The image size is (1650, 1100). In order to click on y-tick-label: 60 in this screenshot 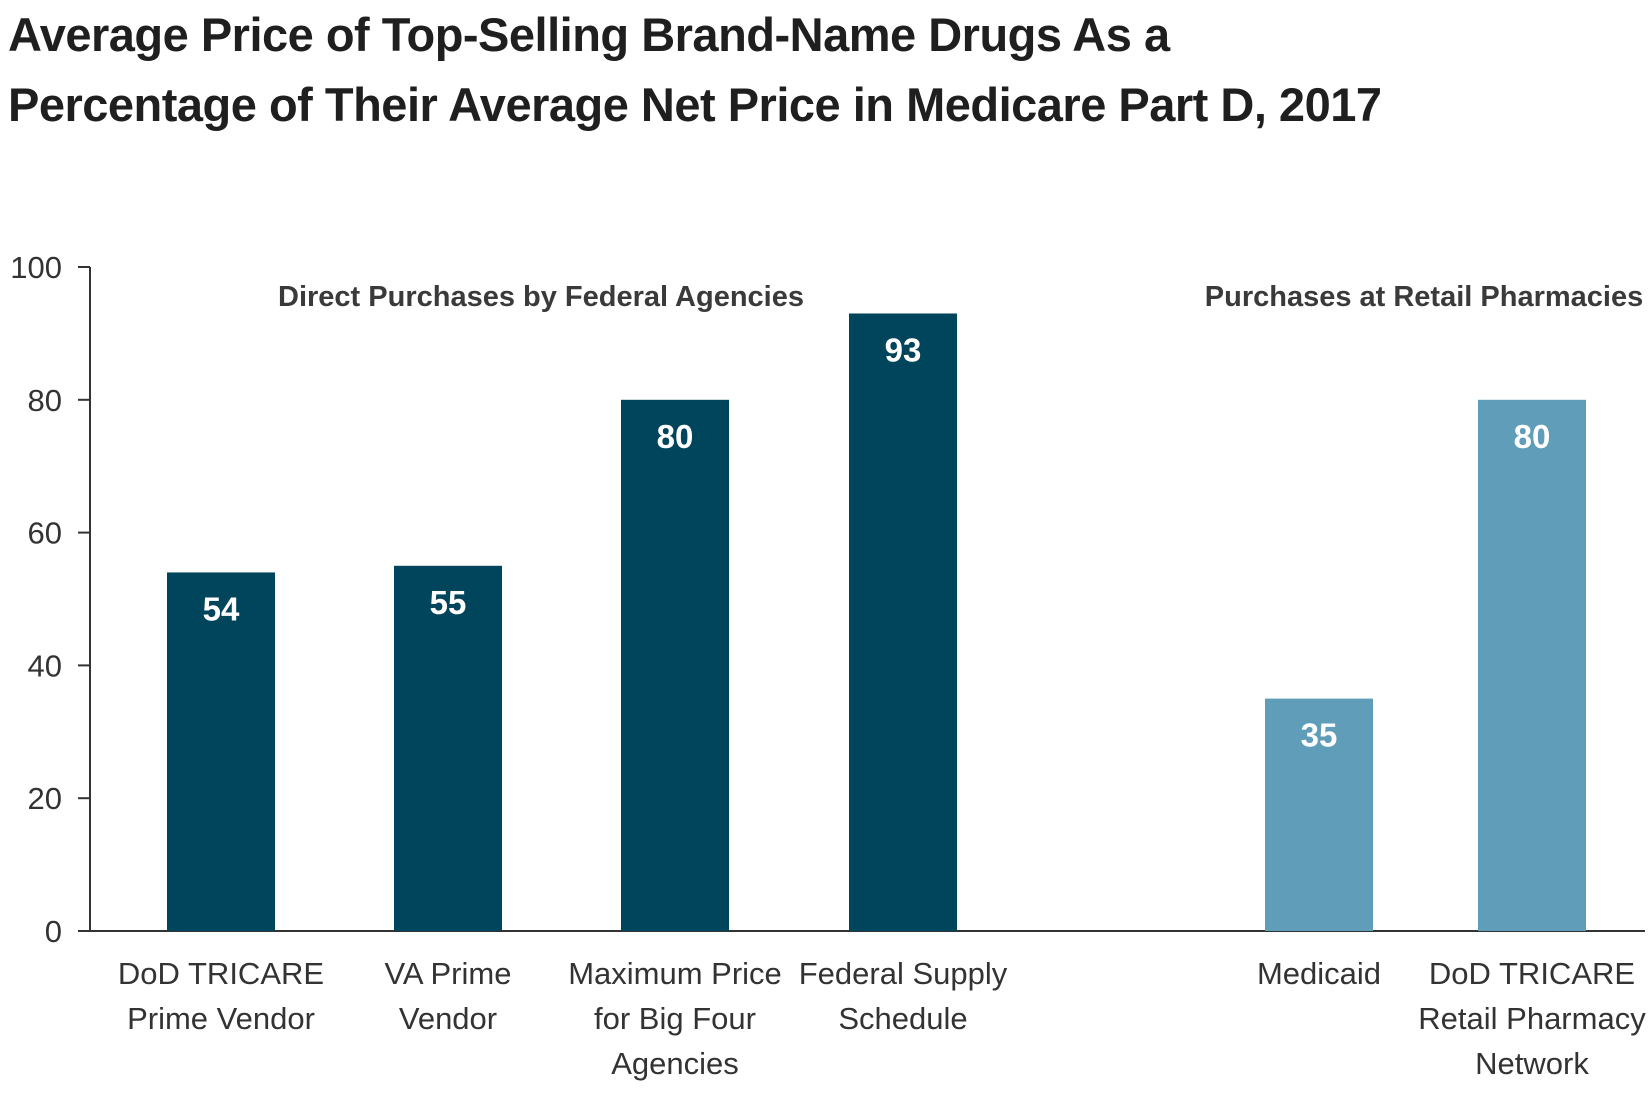, I will do `click(45, 533)`.